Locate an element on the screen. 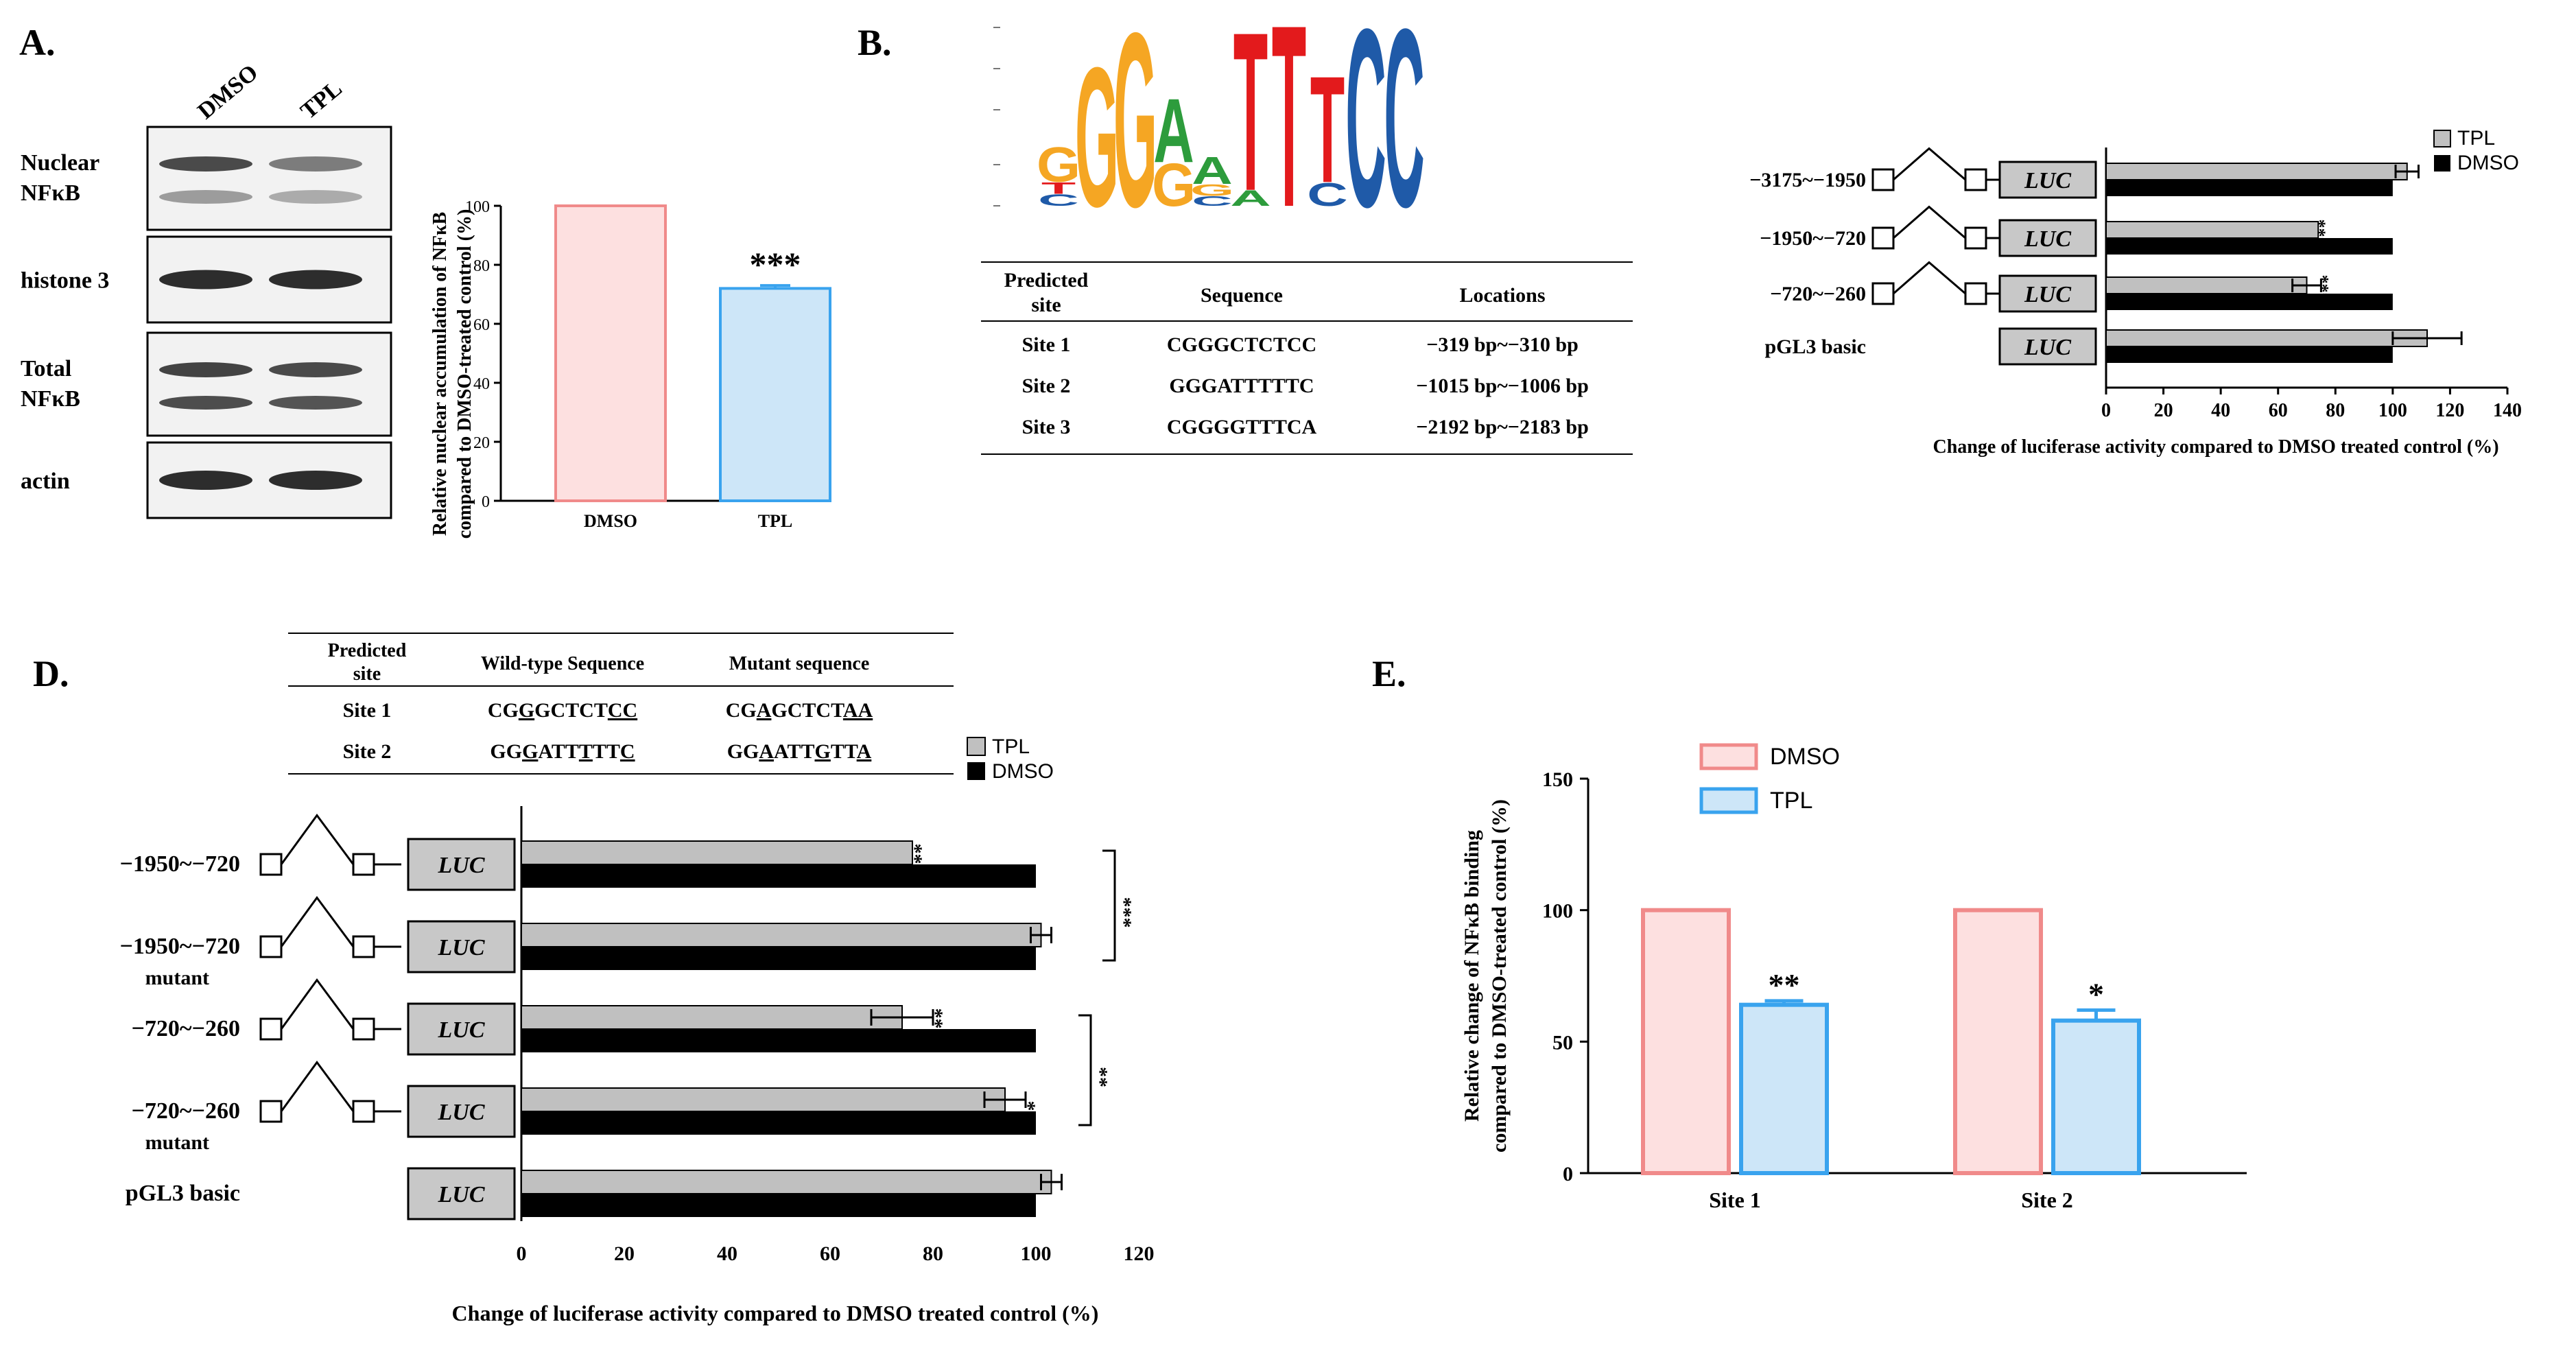 This screenshot has width=2576, height=1346. bracket is located at coordinates (1085, 1070).